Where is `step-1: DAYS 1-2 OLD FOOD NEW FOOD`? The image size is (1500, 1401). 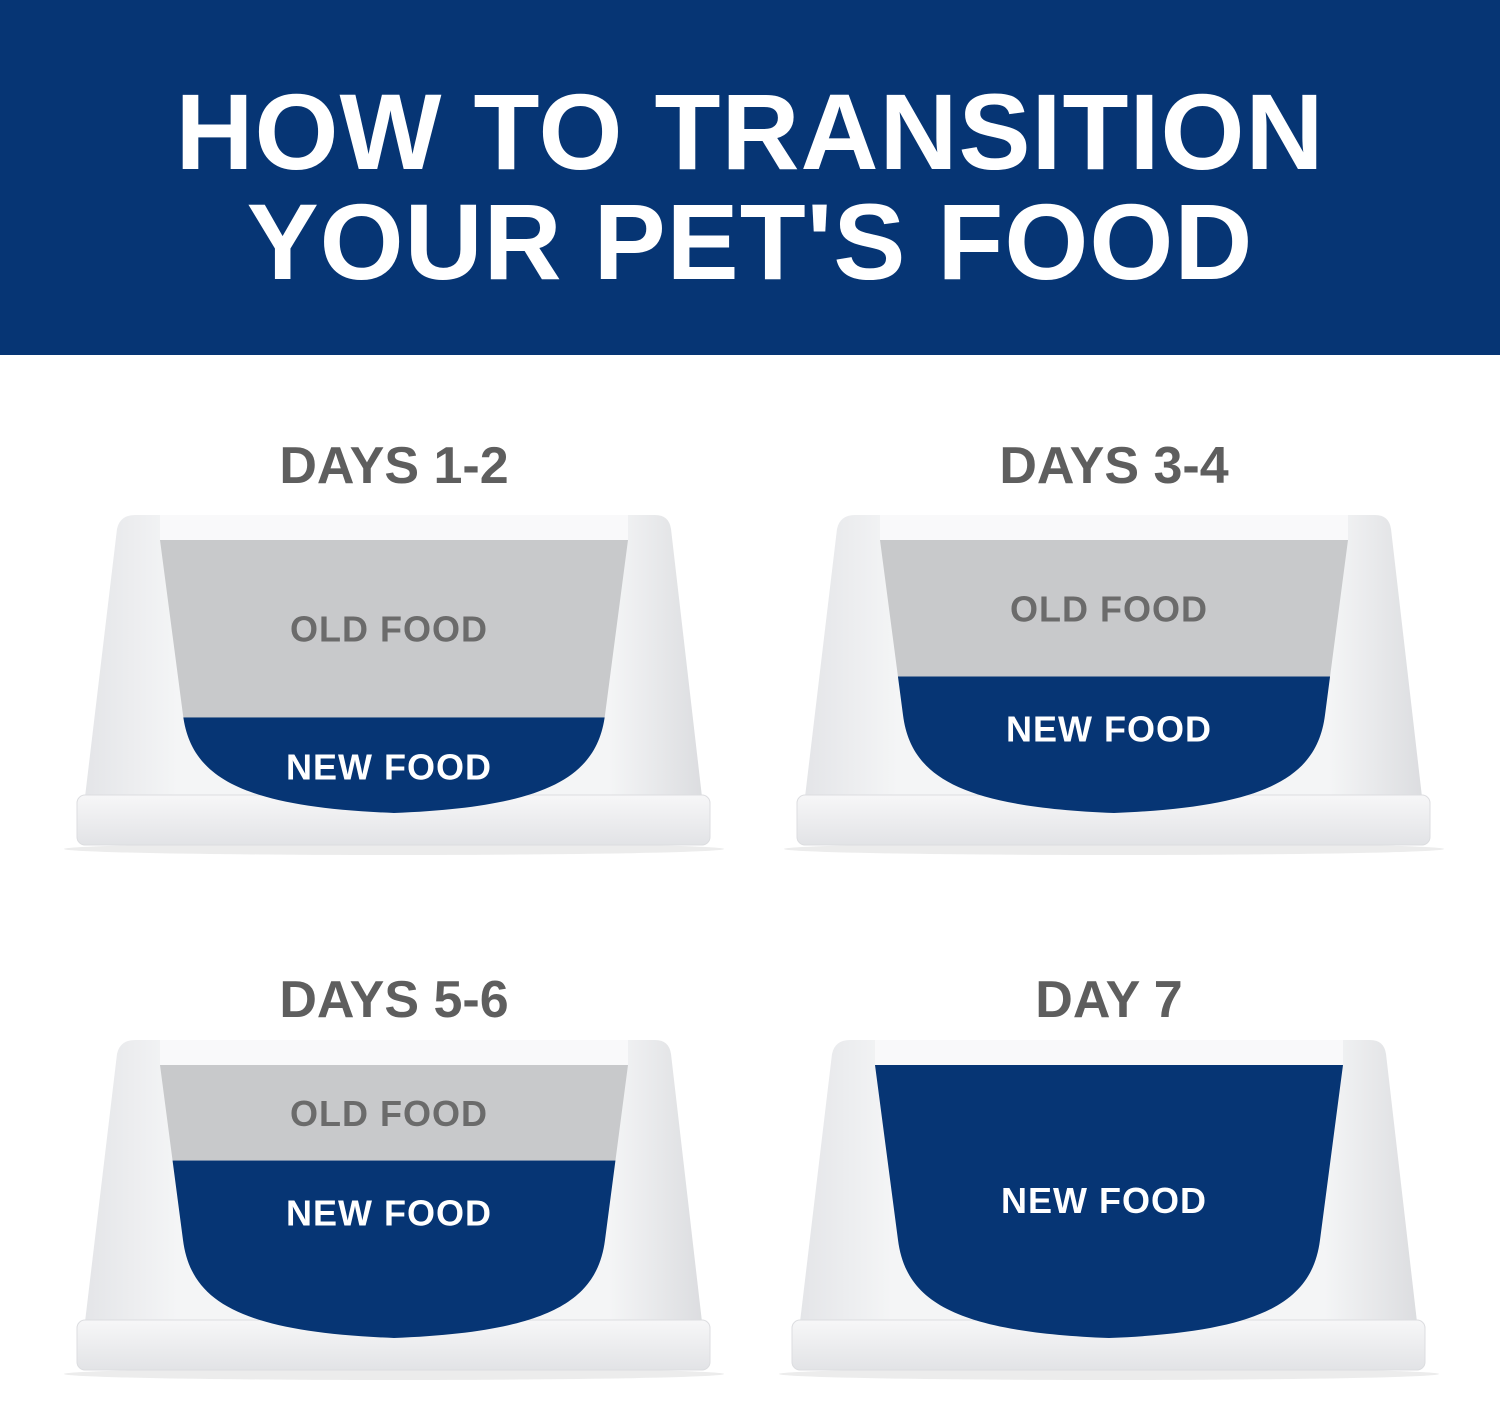 step-1: DAYS 1-2 OLD FOOD NEW FOOD is located at coordinates (394, 646).